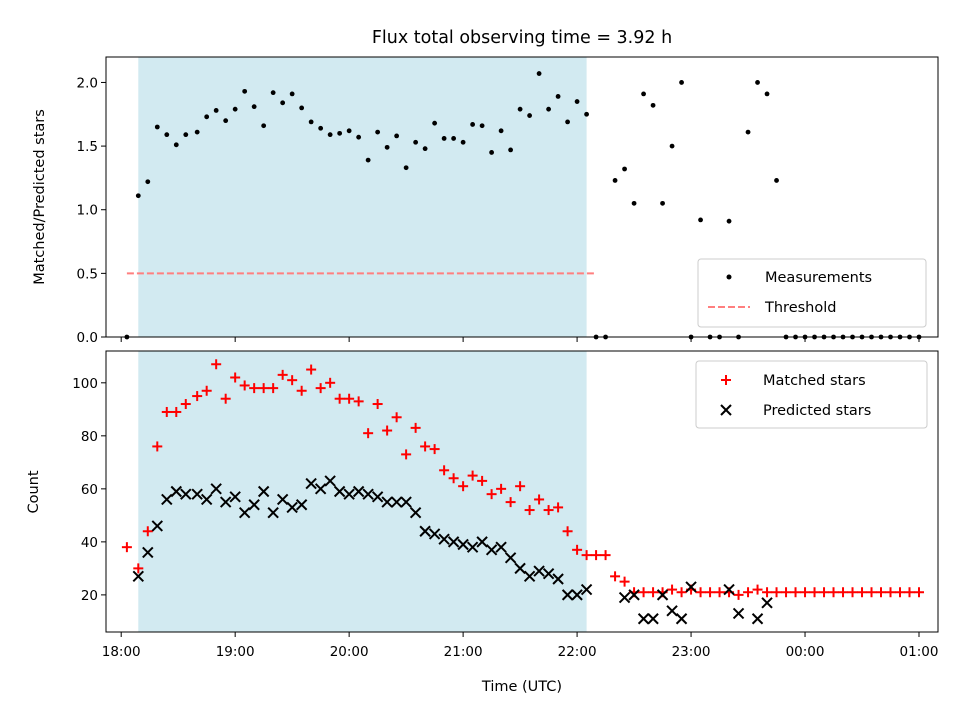  What do you see at coordinates (726, 410) in the screenshot?
I see `legend-marker-predicted-stars` at bounding box center [726, 410].